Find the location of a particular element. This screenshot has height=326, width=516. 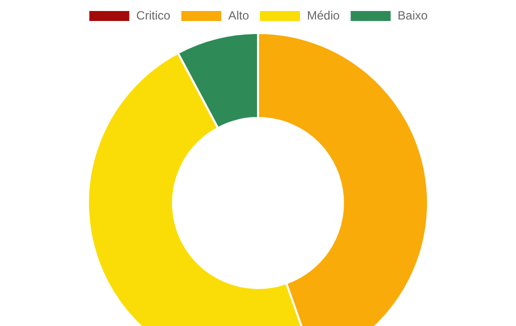

legend-label: Médio is located at coordinates (323, 15).